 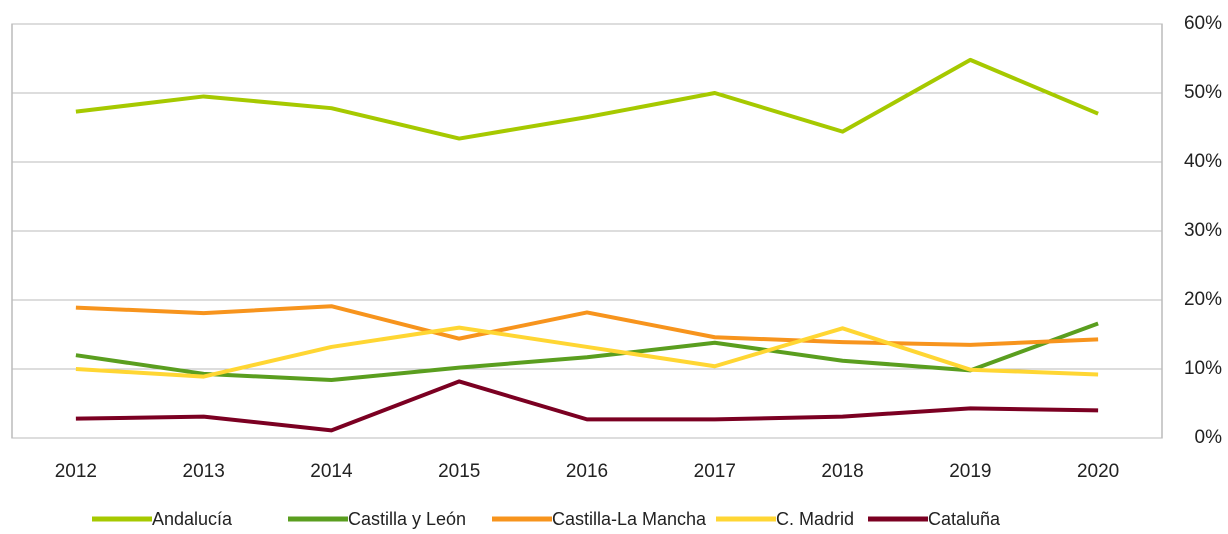 What do you see at coordinates (331, 471) in the screenshot?
I see `x-tick-label: 2014` at bounding box center [331, 471].